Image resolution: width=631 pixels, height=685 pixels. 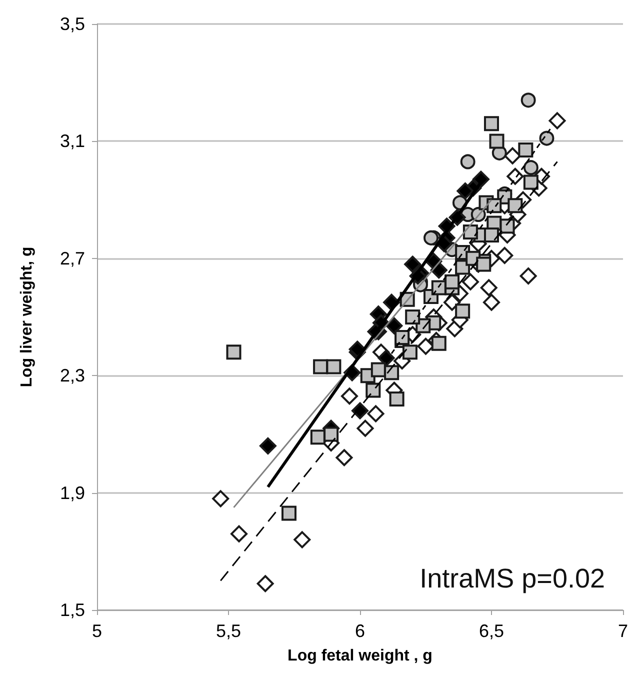 What do you see at coordinates (72, 610) in the screenshot?
I see `y-tick-label: 1,5` at bounding box center [72, 610].